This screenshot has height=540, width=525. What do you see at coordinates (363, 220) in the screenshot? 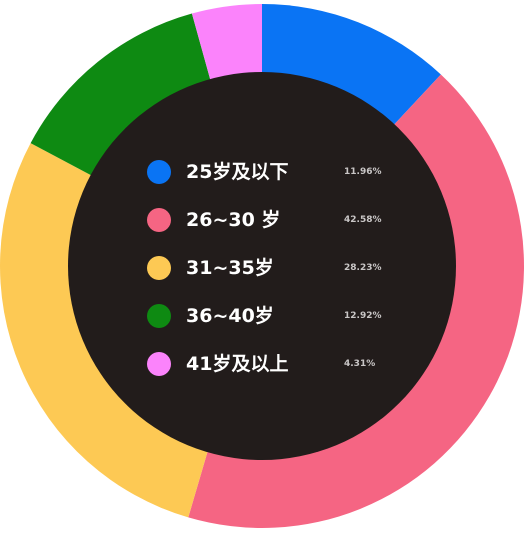
I see `legend-value: 42.58%` at bounding box center [363, 220].